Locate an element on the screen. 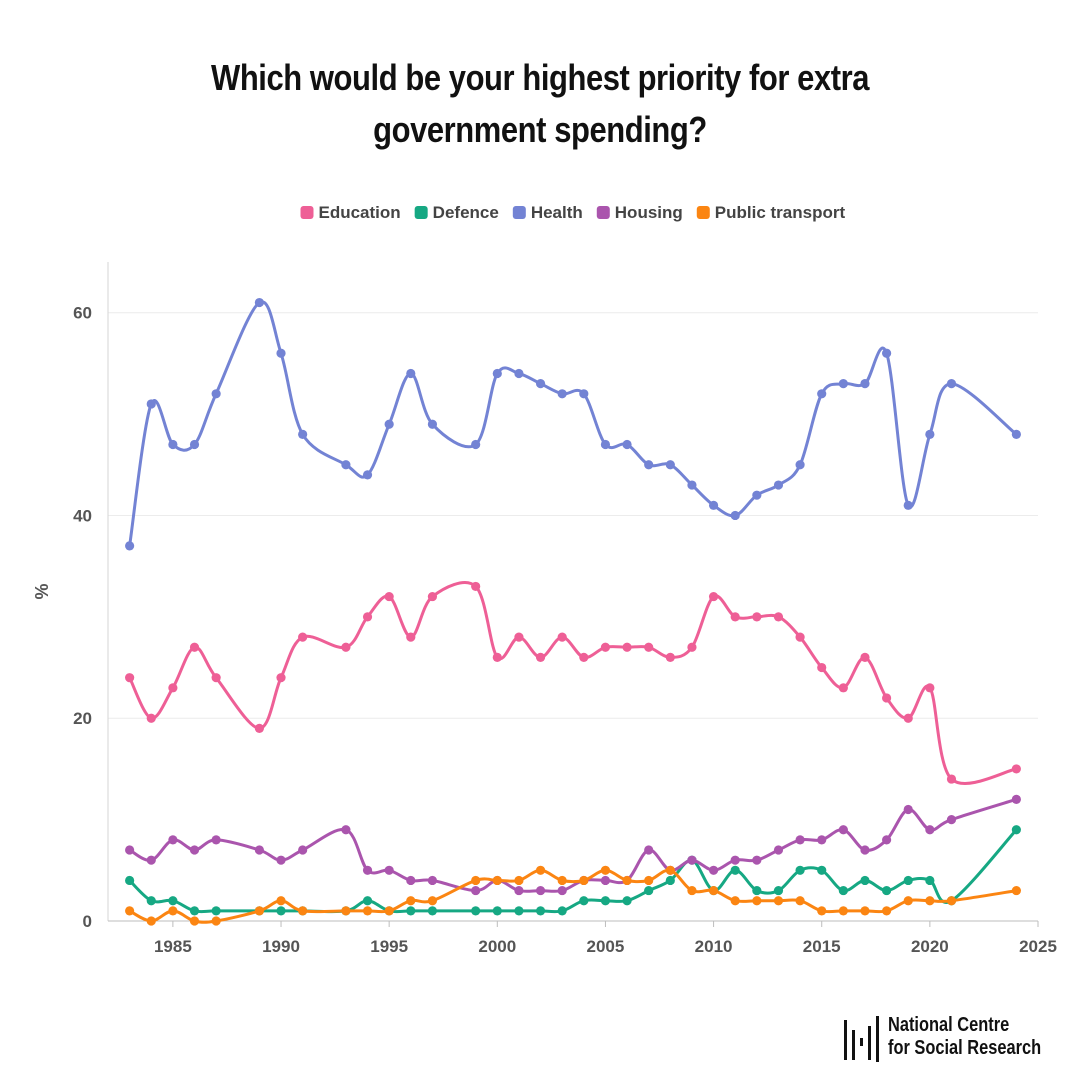  point-defence-1996 is located at coordinates (411, 911).